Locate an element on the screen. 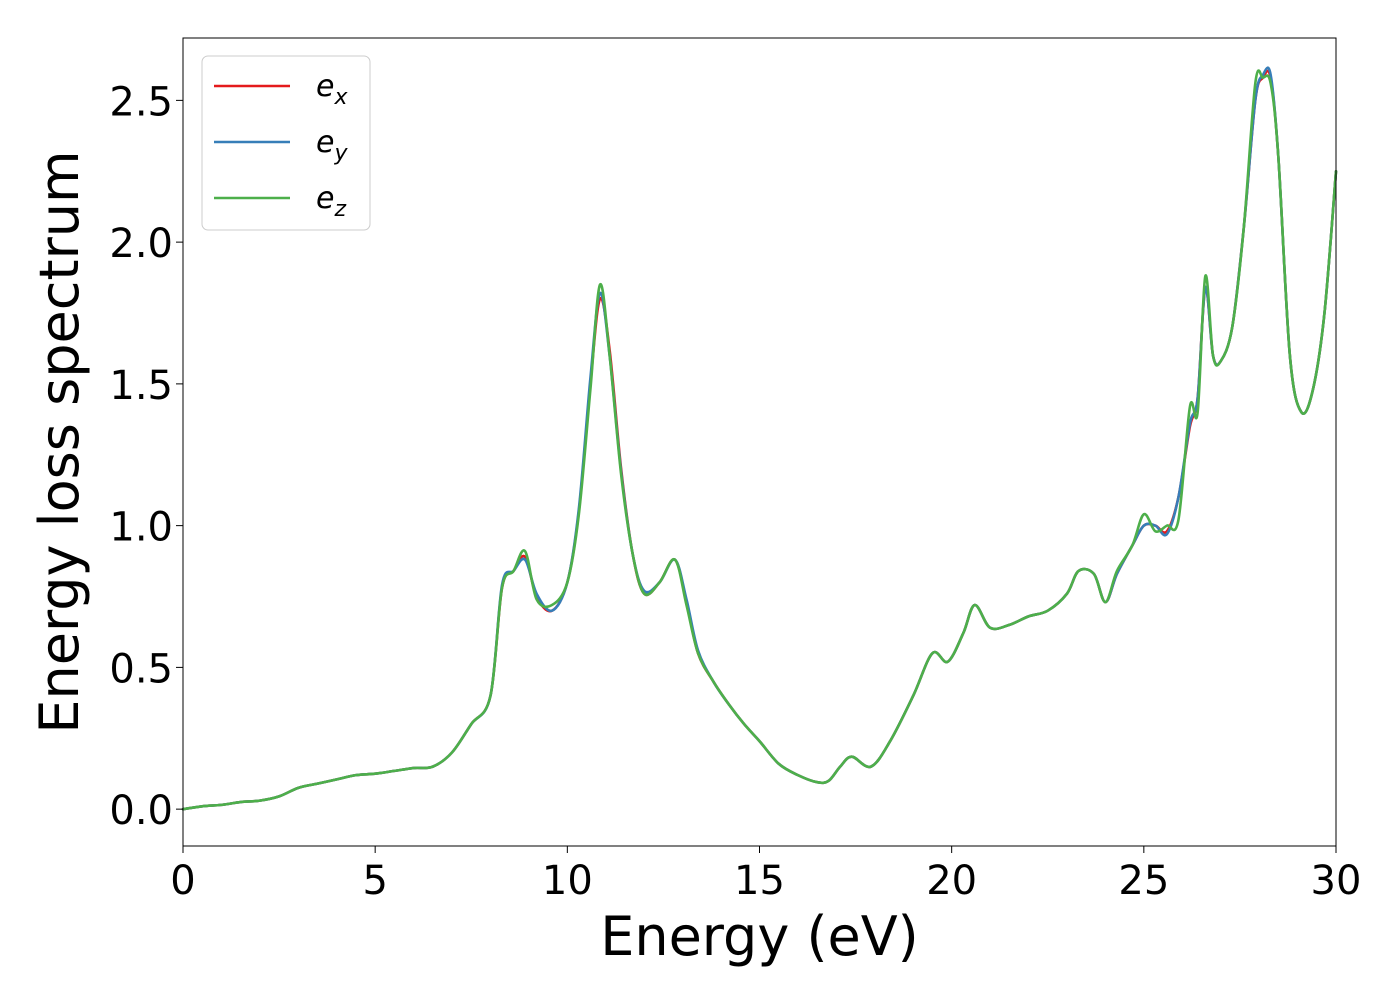 The image size is (1400, 1000). y-tick-label: 0.5 is located at coordinates (141, 669).